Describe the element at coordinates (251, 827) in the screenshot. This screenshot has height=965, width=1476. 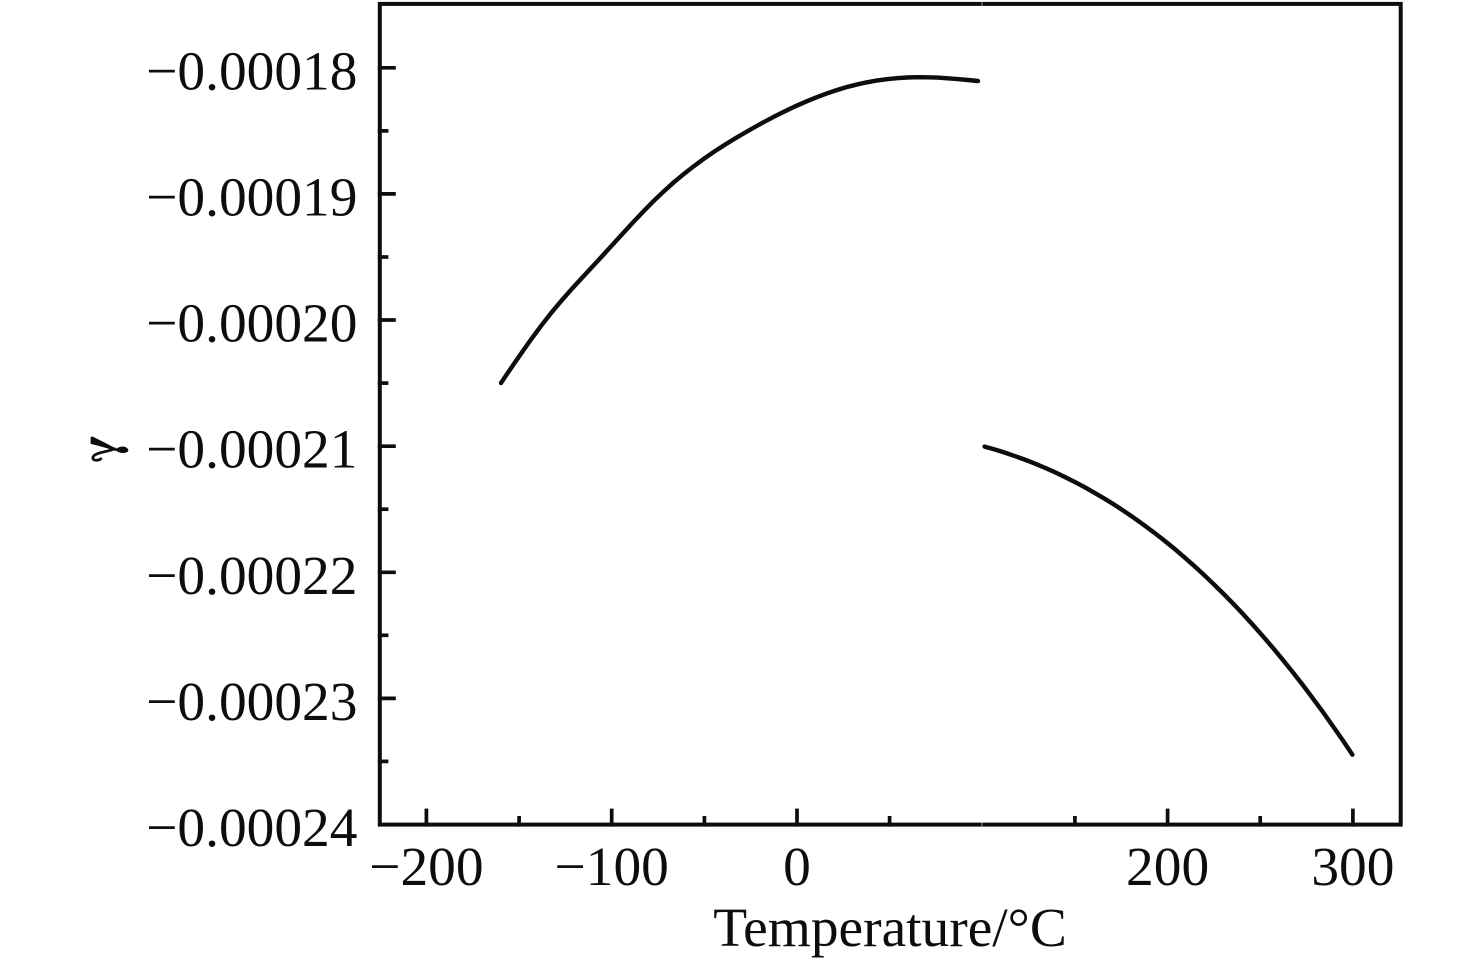
I see `svg-text: −0.00024` at that location.